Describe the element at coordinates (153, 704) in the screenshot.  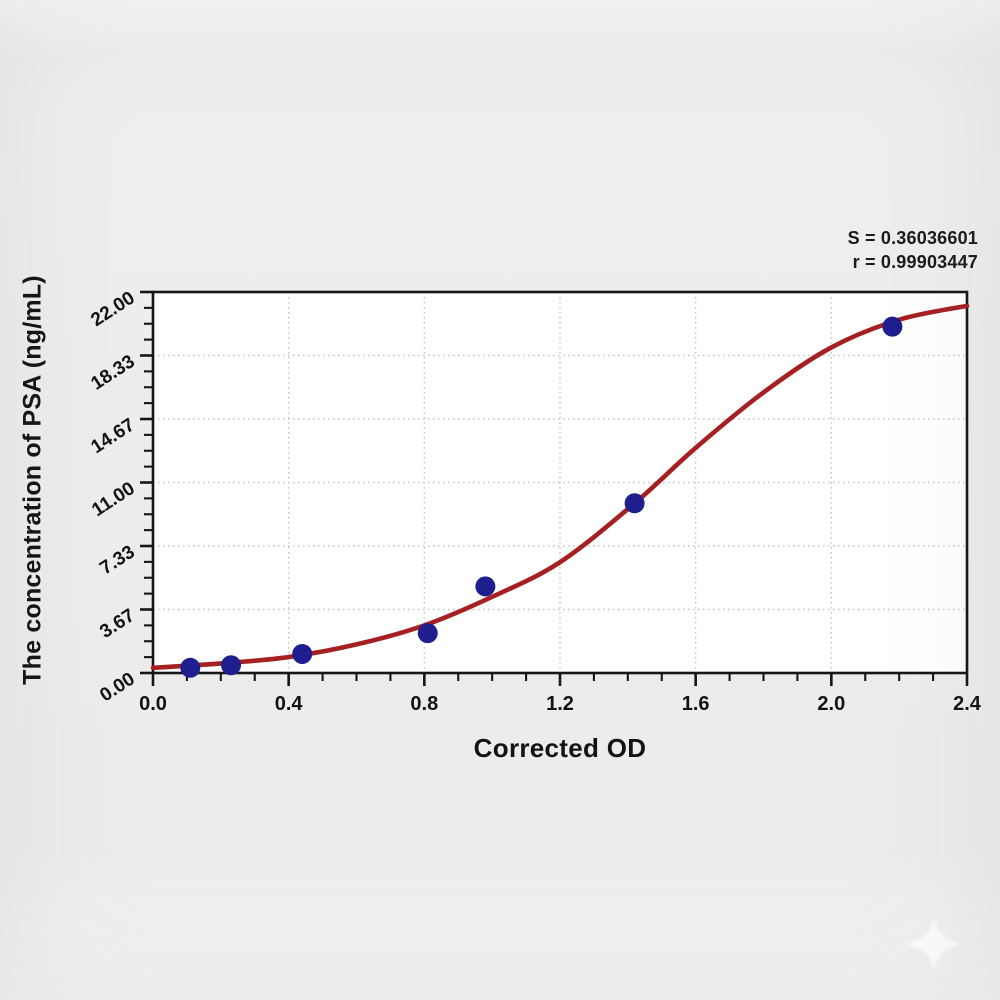
I see `x-tick-label: 0.0` at that location.